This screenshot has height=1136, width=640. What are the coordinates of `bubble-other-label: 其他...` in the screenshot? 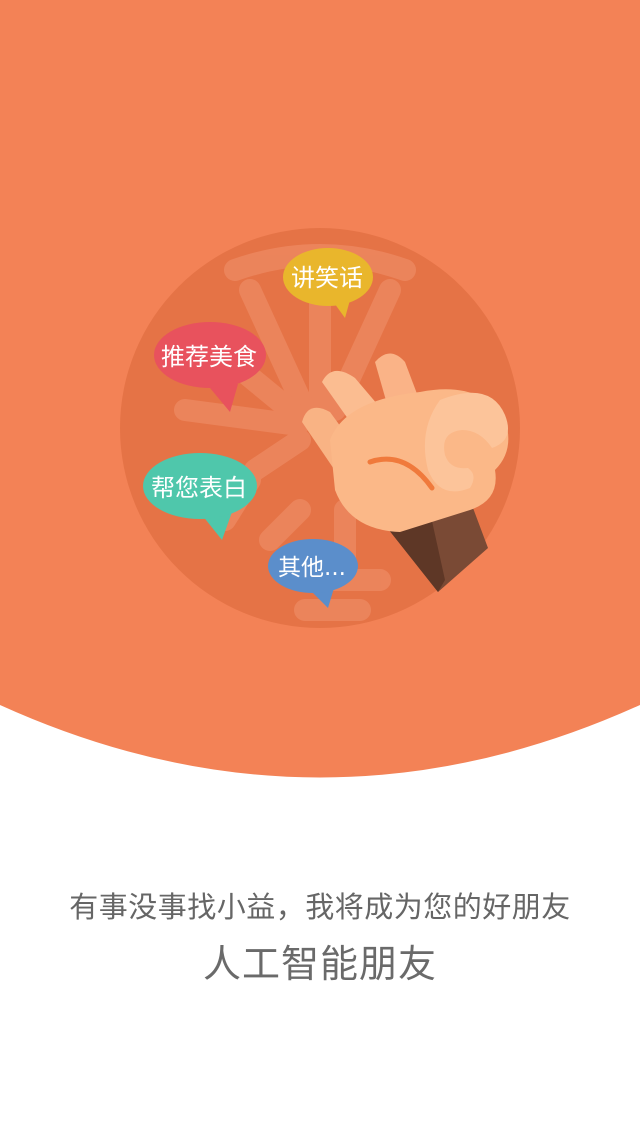 It's located at (312, 568).